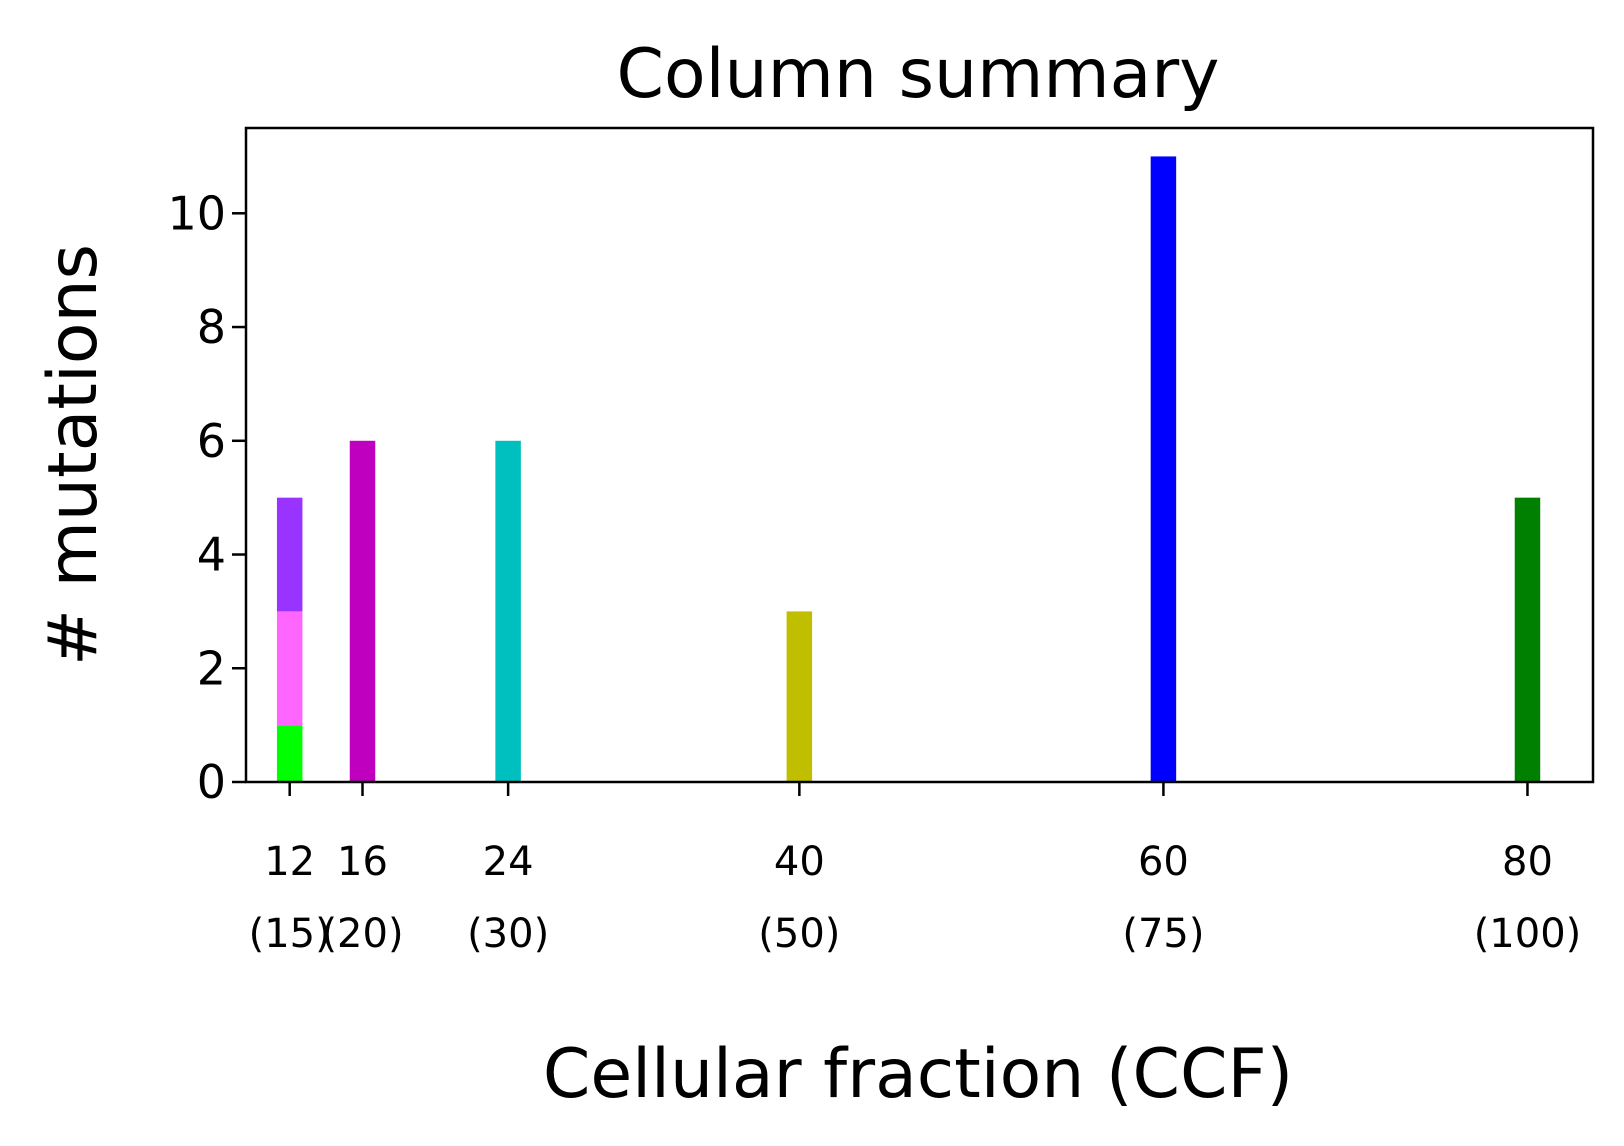 This screenshot has width=1624, height=1146. I want to click on x-axis-label: Cellular fraction (CCF), so click(918, 1074).